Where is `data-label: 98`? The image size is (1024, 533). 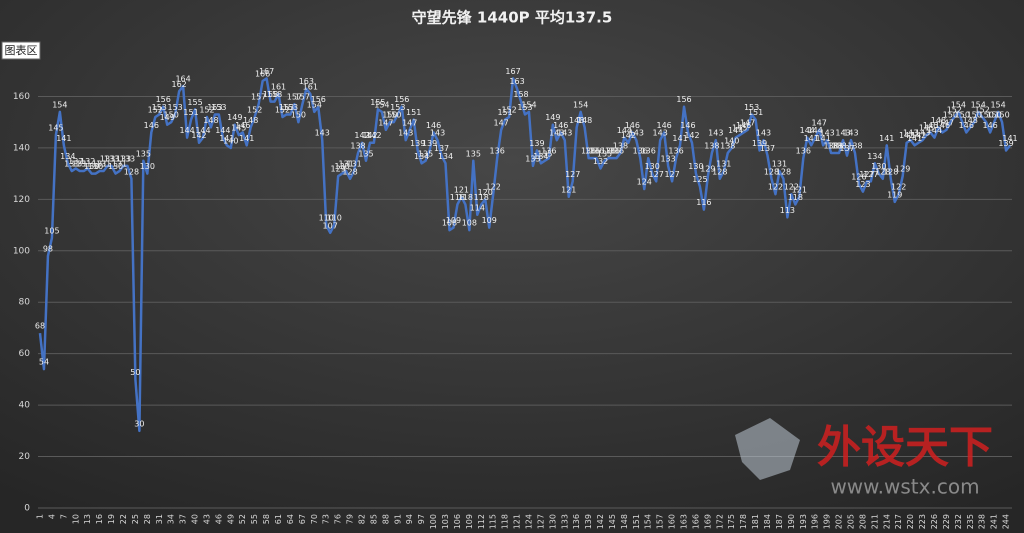 data-label: 98 is located at coordinates (48, 248).